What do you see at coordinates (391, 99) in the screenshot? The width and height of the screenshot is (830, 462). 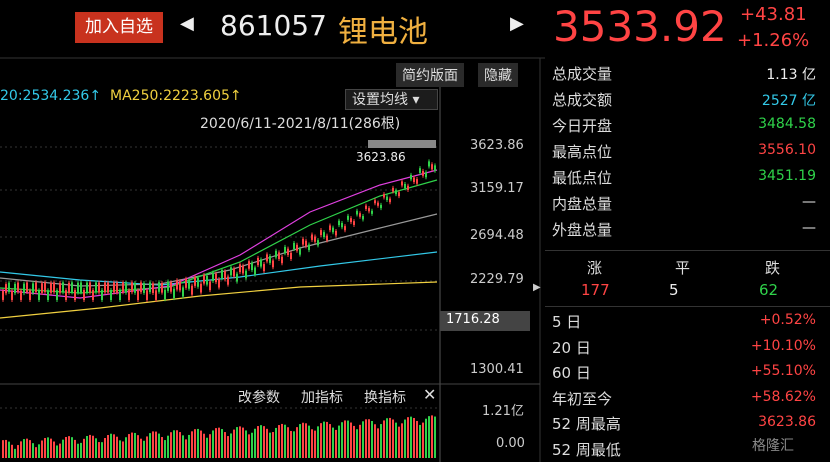 I see `ma-settings: 设置均线 ▾` at bounding box center [391, 99].